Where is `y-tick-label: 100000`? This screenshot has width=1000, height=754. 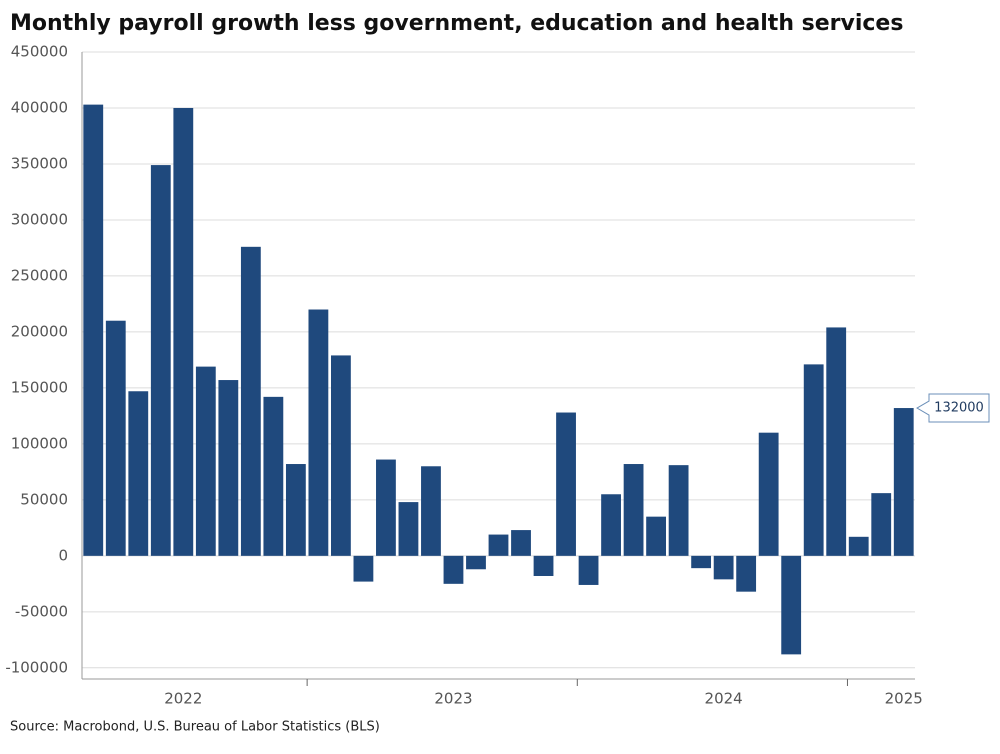
y-tick-label: 100000 is located at coordinates (39, 443).